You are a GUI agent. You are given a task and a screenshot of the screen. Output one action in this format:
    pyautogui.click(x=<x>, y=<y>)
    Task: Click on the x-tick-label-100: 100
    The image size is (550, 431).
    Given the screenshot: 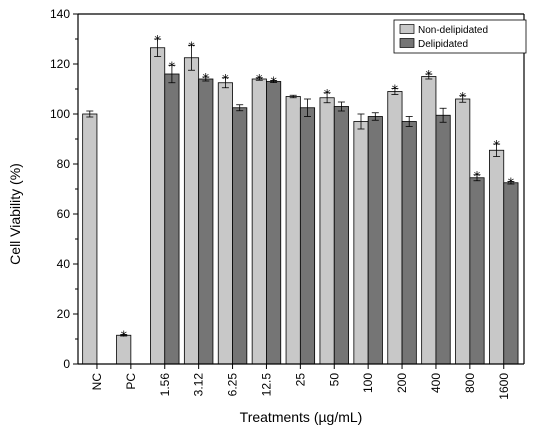 What is the action you would take?
    pyautogui.click(x=368, y=383)
    